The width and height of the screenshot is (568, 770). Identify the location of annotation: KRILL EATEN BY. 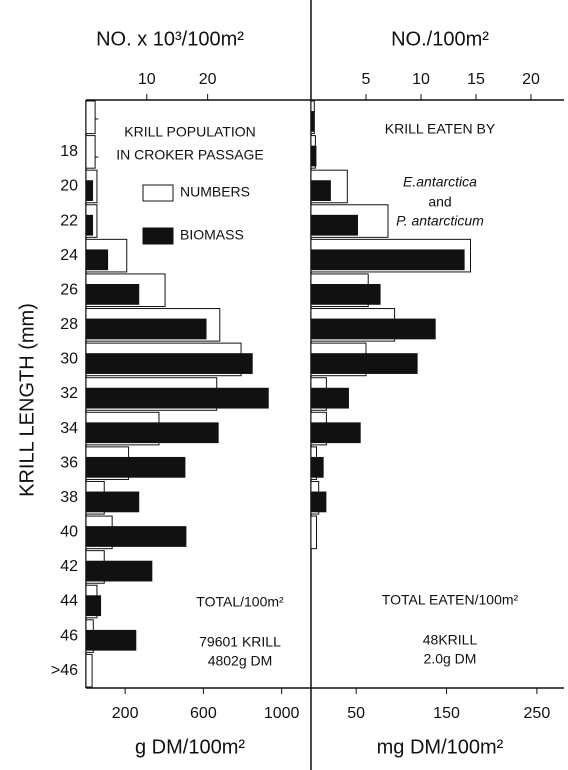
(440, 129).